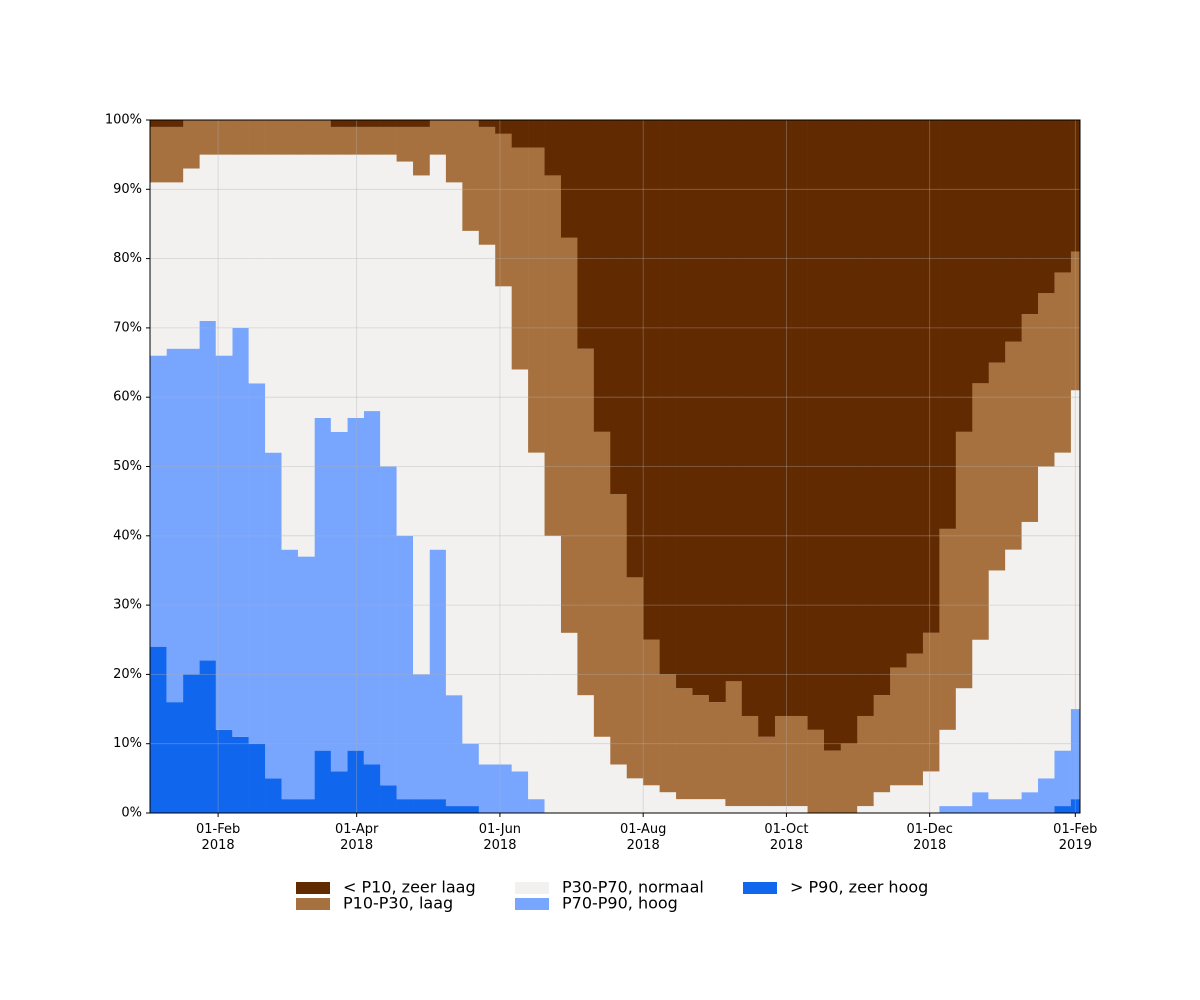 The width and height of the screenshot is (1200, 1000). Describe the element at coordinates (859, 887) in the screenshot. I see `legend-label: > P90, zeer hoog` at that location.